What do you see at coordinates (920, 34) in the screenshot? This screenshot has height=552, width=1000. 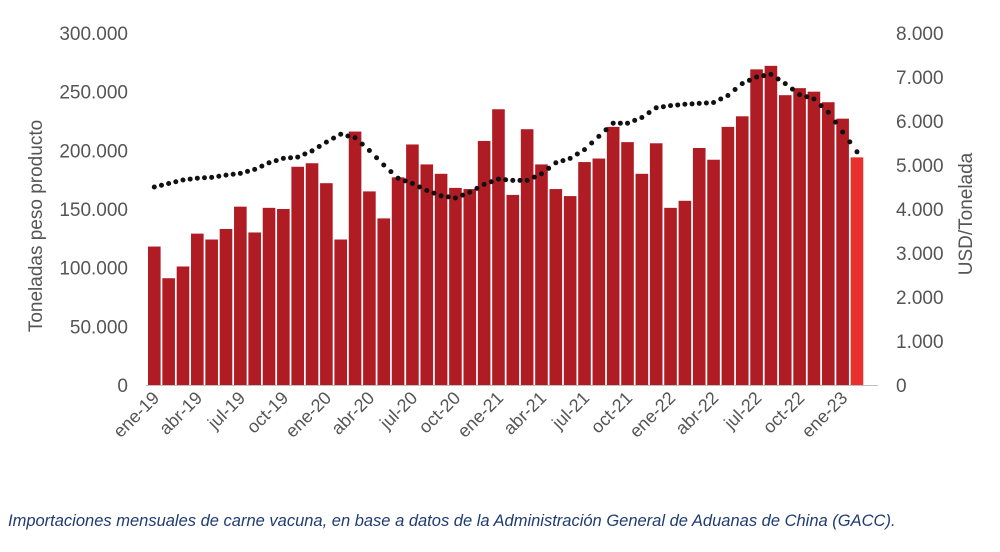 I see `right-y-tick-label: 8.000` at bounding box center [920, 34].